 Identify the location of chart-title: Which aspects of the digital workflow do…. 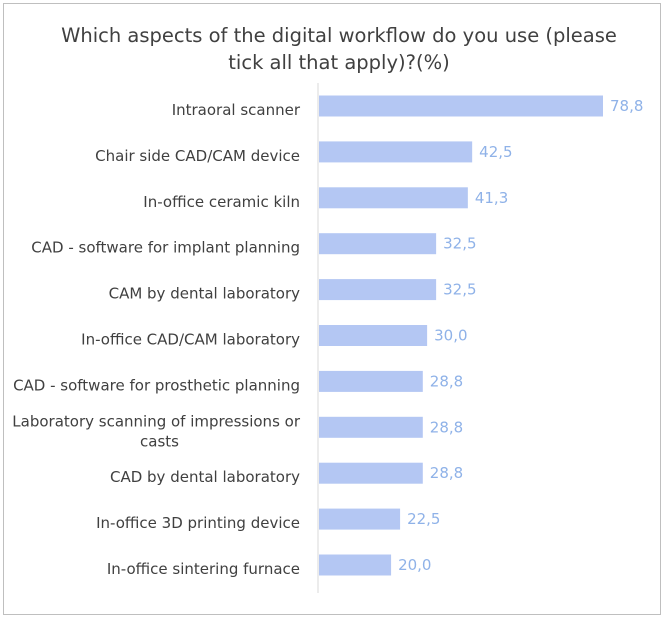
(339, 49).